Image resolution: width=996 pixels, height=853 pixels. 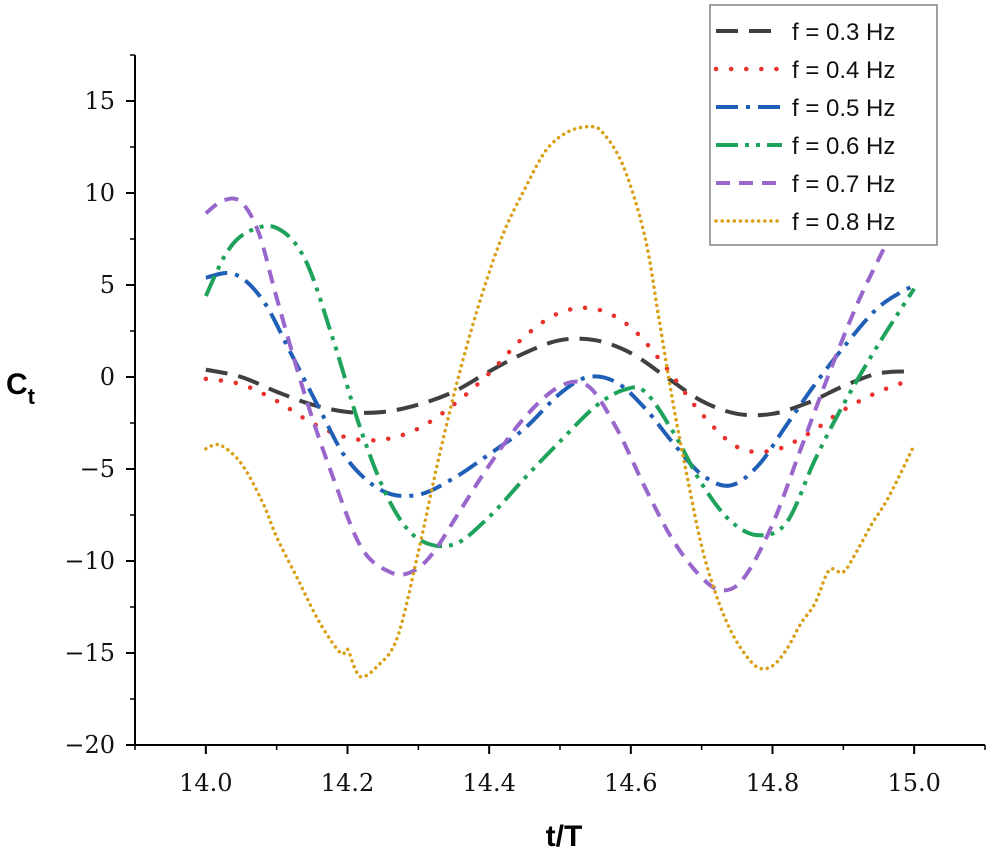 What do you see at coordinates (843, 184) in the screenshot?
I see `legend-label: f = 0.7 Hz` at bounding box center [843, 184].